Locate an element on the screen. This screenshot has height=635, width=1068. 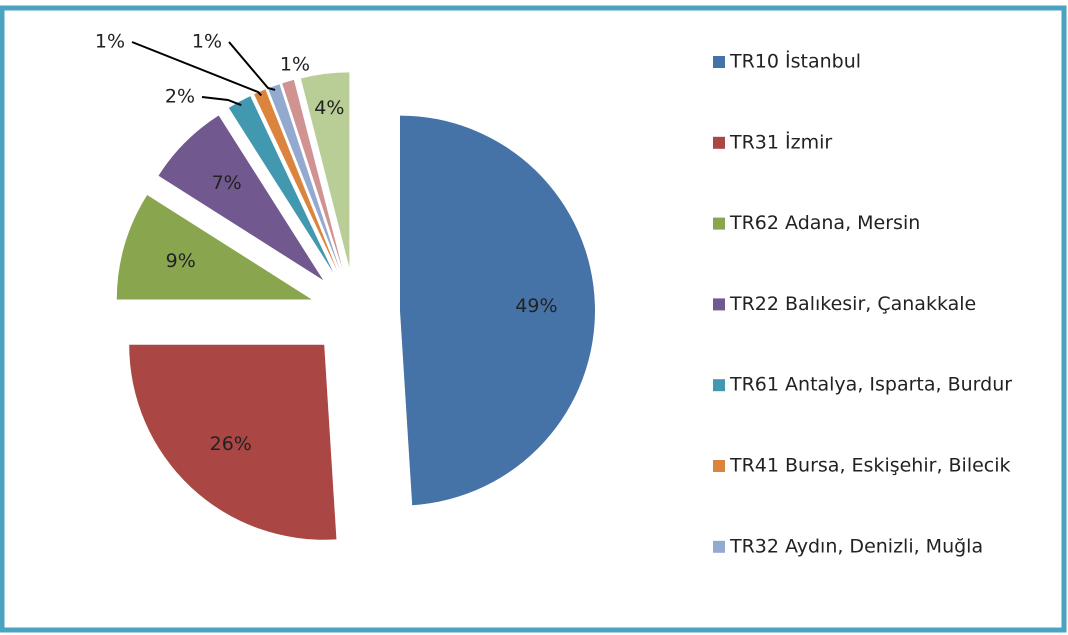
data-label: 2% is located at coordinates (180, 97).